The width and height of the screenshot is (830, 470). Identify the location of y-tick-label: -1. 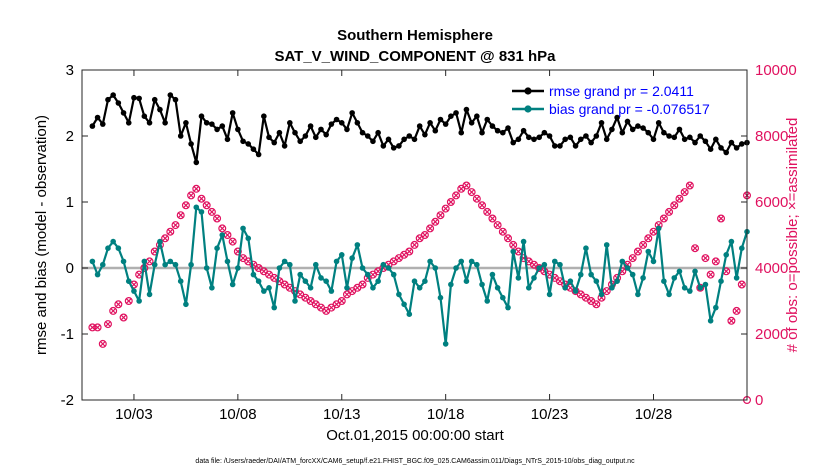
(67, 334).